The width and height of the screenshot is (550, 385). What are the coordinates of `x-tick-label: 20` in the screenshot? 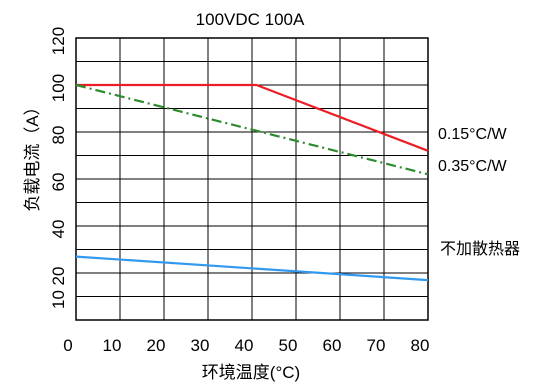 It's located at (156, 345).